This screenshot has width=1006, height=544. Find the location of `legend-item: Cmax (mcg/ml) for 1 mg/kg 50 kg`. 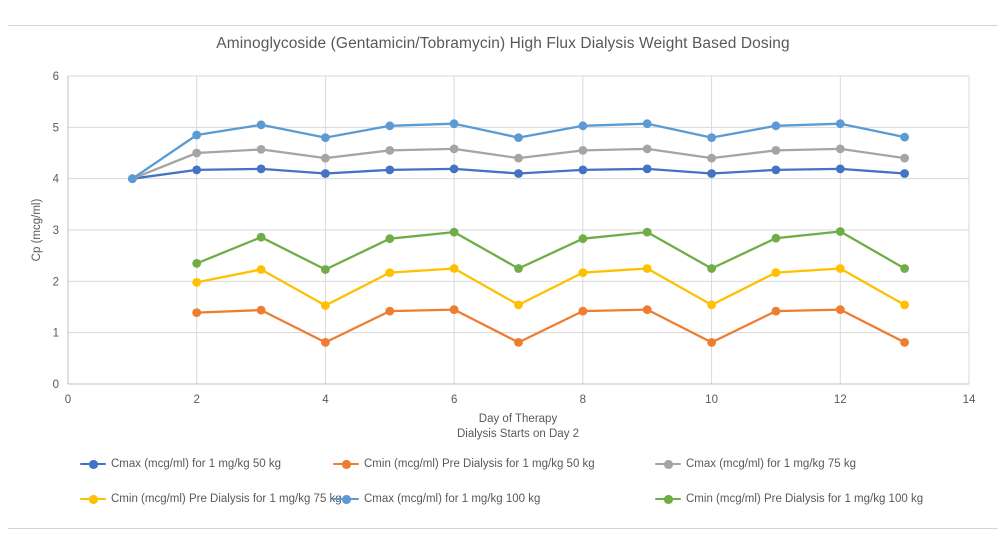

legend-item: Cmax (mcg/ml) for 1 mg/kg 50 kg is located at coordinates (180, 464).